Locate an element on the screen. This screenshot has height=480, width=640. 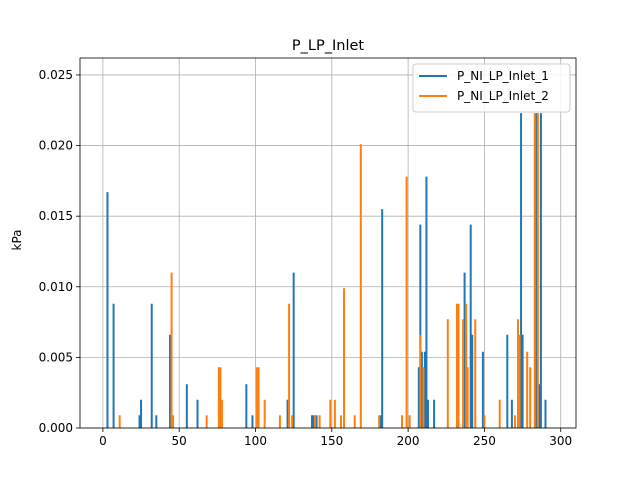
y-tick-label: 0.010 is located at coordinates (56, 287).